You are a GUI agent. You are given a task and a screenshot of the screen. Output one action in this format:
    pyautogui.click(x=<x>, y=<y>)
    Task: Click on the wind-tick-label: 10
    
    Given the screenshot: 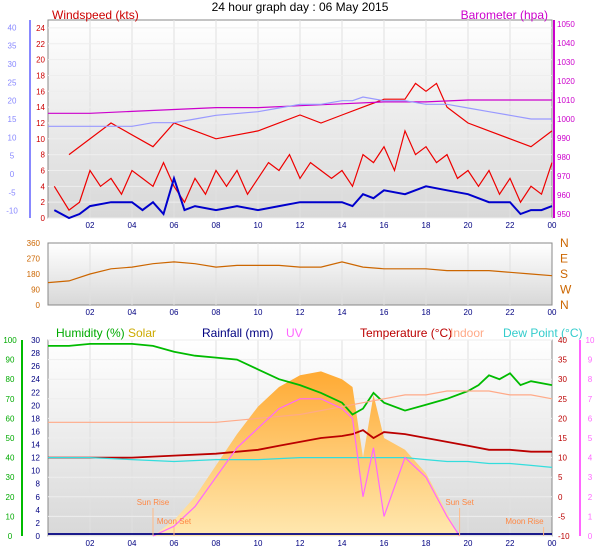 What is the action you would take?
    pyautogui.click(x=40, y=139)
    